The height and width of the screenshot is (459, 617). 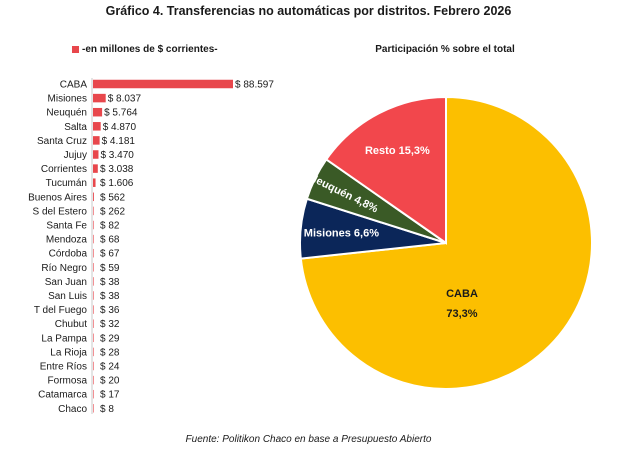 I want to click on bar-category-label: Mendoza, so click(x=67, y=240).